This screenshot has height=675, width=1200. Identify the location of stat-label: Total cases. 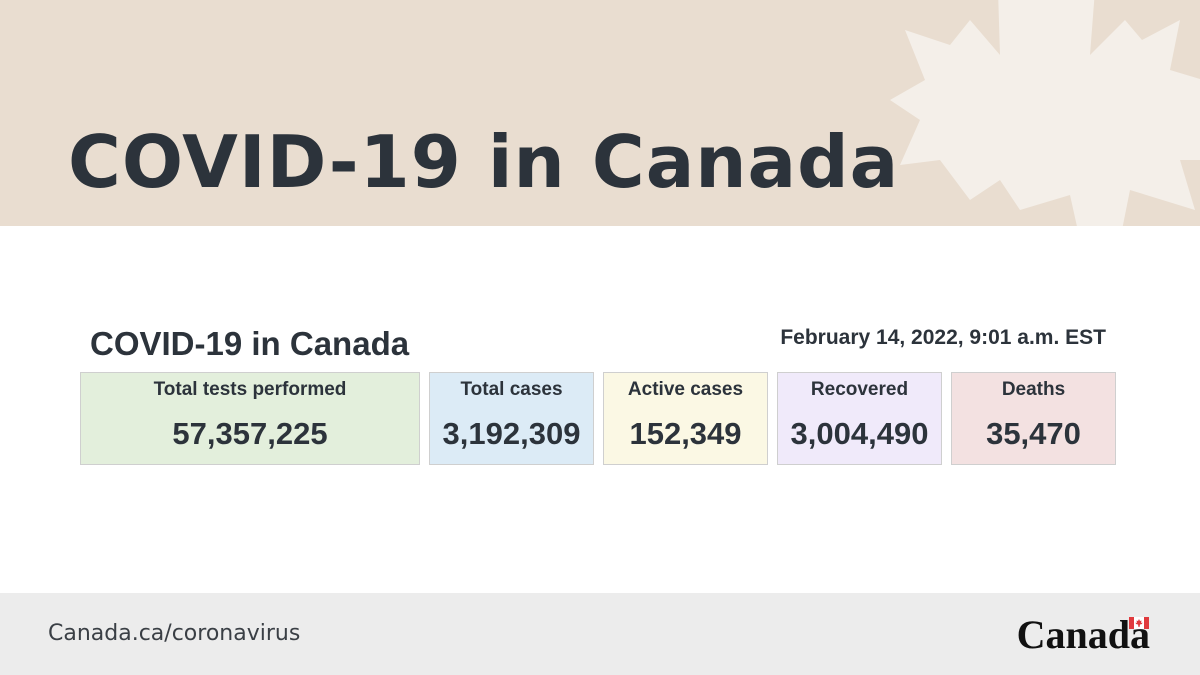
(511, 389).